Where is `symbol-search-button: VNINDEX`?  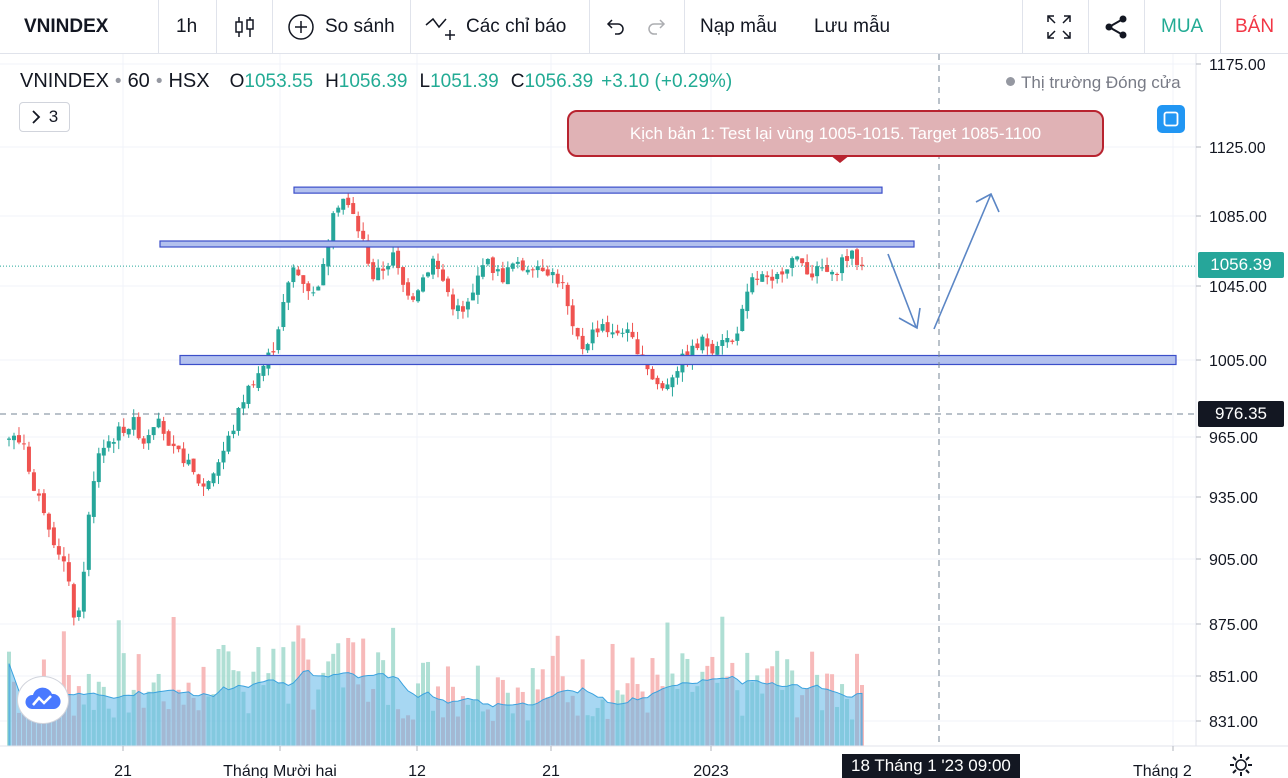 symbol-search-button: VNINDEX is located at coordinates (66, 26).